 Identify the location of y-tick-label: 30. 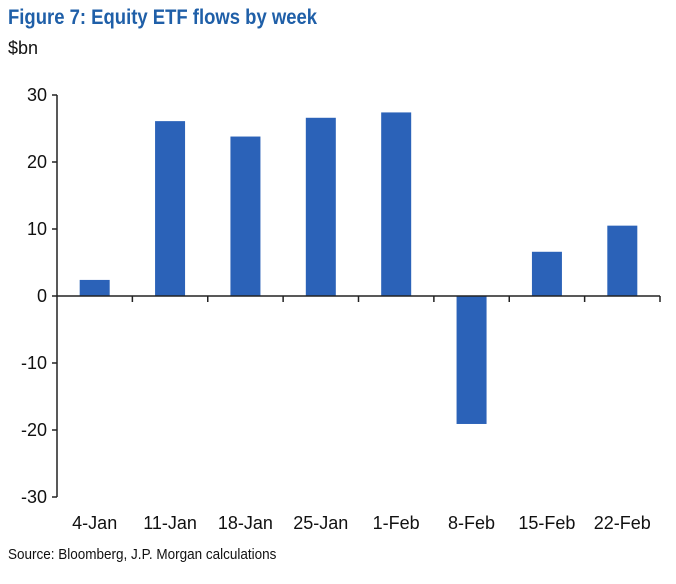
(37, 95).